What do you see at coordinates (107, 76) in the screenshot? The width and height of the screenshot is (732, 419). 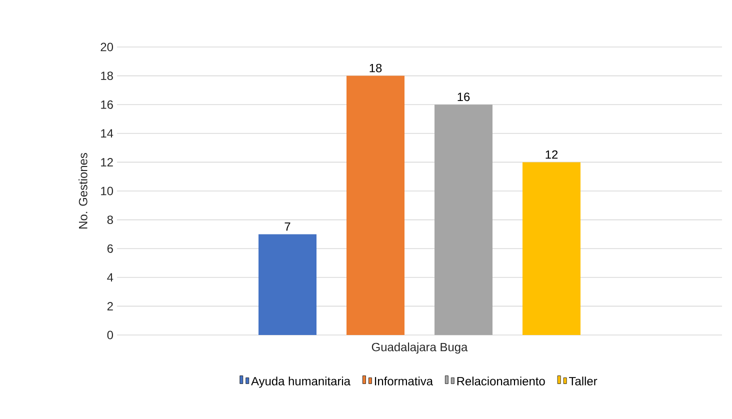 I see `y-tick-label: 18` at bounding box center [107, 76].